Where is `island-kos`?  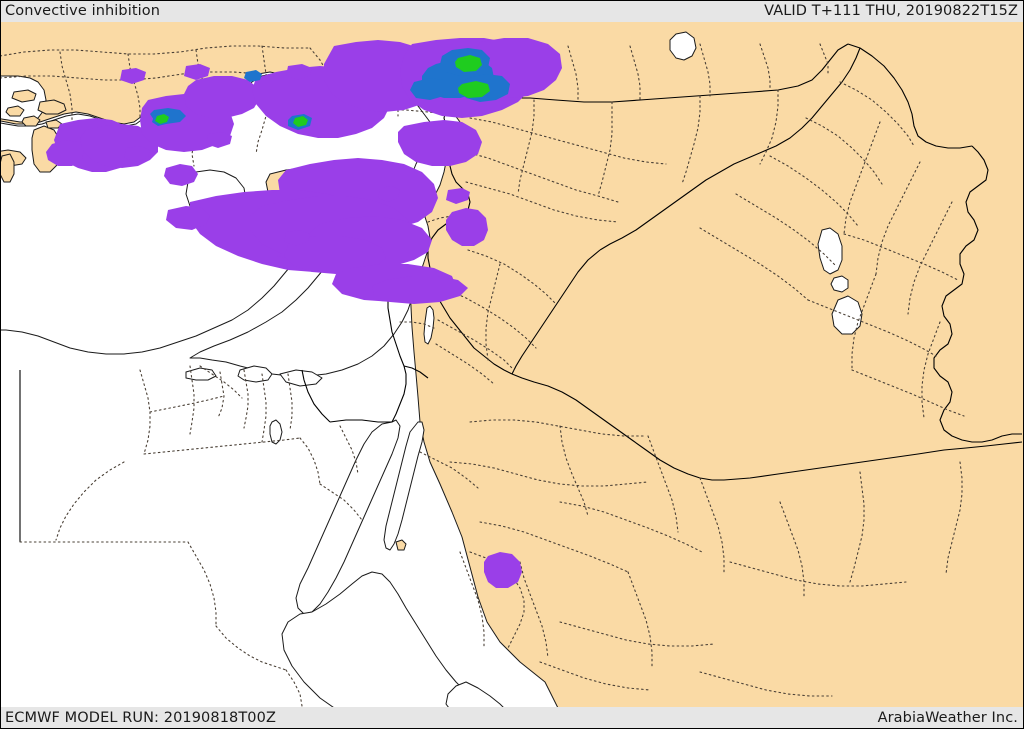 island-kos is located at coordinates (52, 107).